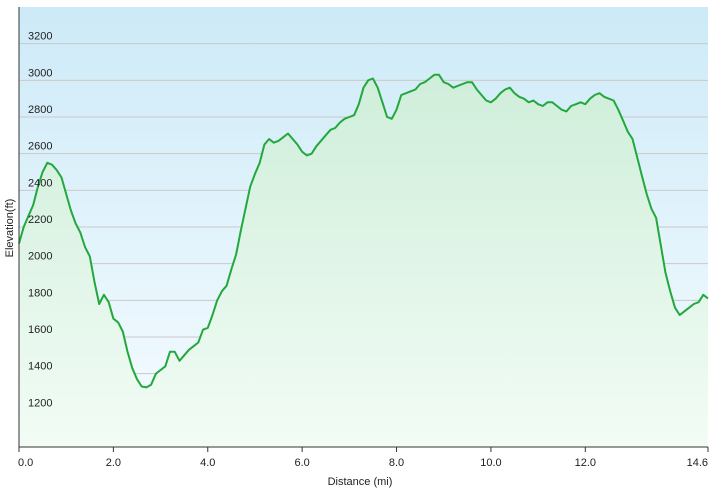 This screenshot has width=713, height=498. Describe the element at coordinates (10, 228) in the screenshot. I see `y-axis-title: Elevation(ft)` at that location.